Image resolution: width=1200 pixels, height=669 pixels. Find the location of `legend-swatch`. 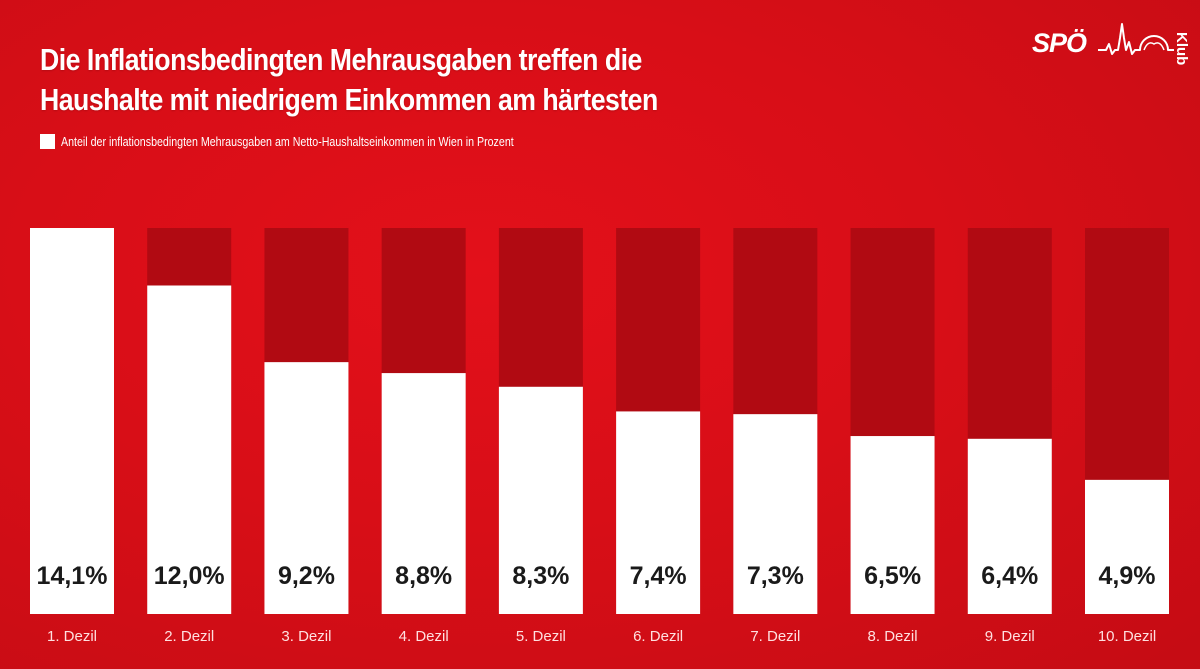

legend-swatch is located at coordinates (47, 141).